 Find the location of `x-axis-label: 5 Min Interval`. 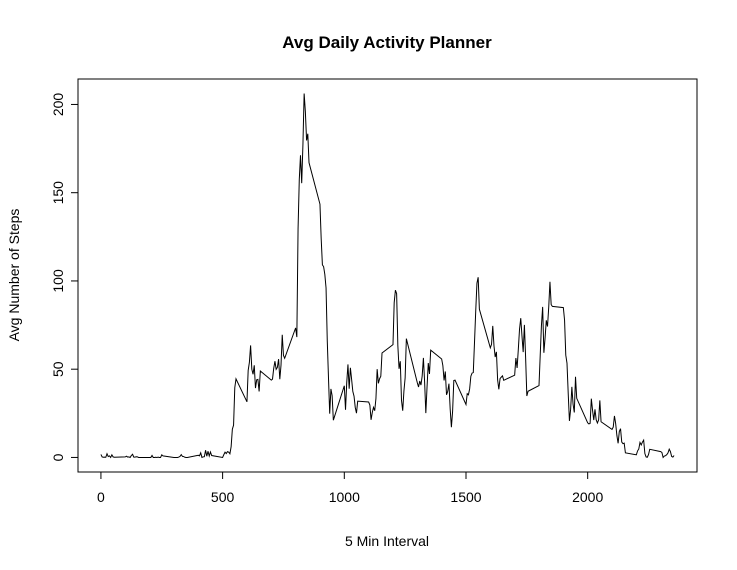

x-axis-label: 5 Min Interval is located at coordinates (387, 541).